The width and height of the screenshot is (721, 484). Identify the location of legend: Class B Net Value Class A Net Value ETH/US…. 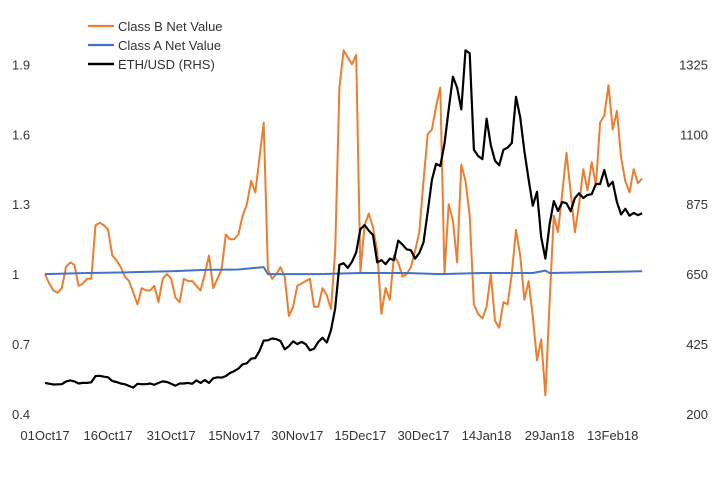
(155, 45).